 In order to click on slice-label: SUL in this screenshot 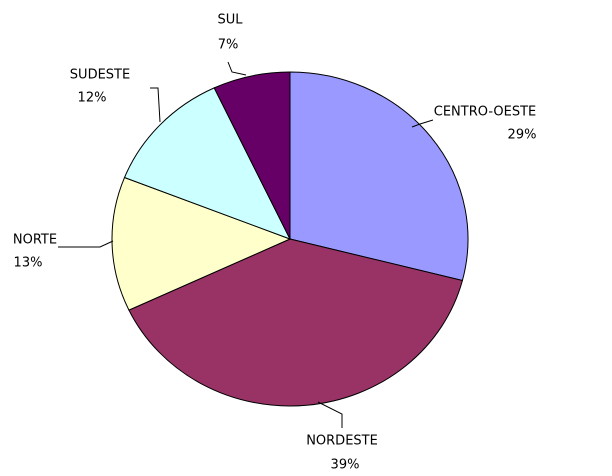, I will do `click(230, 20)`.